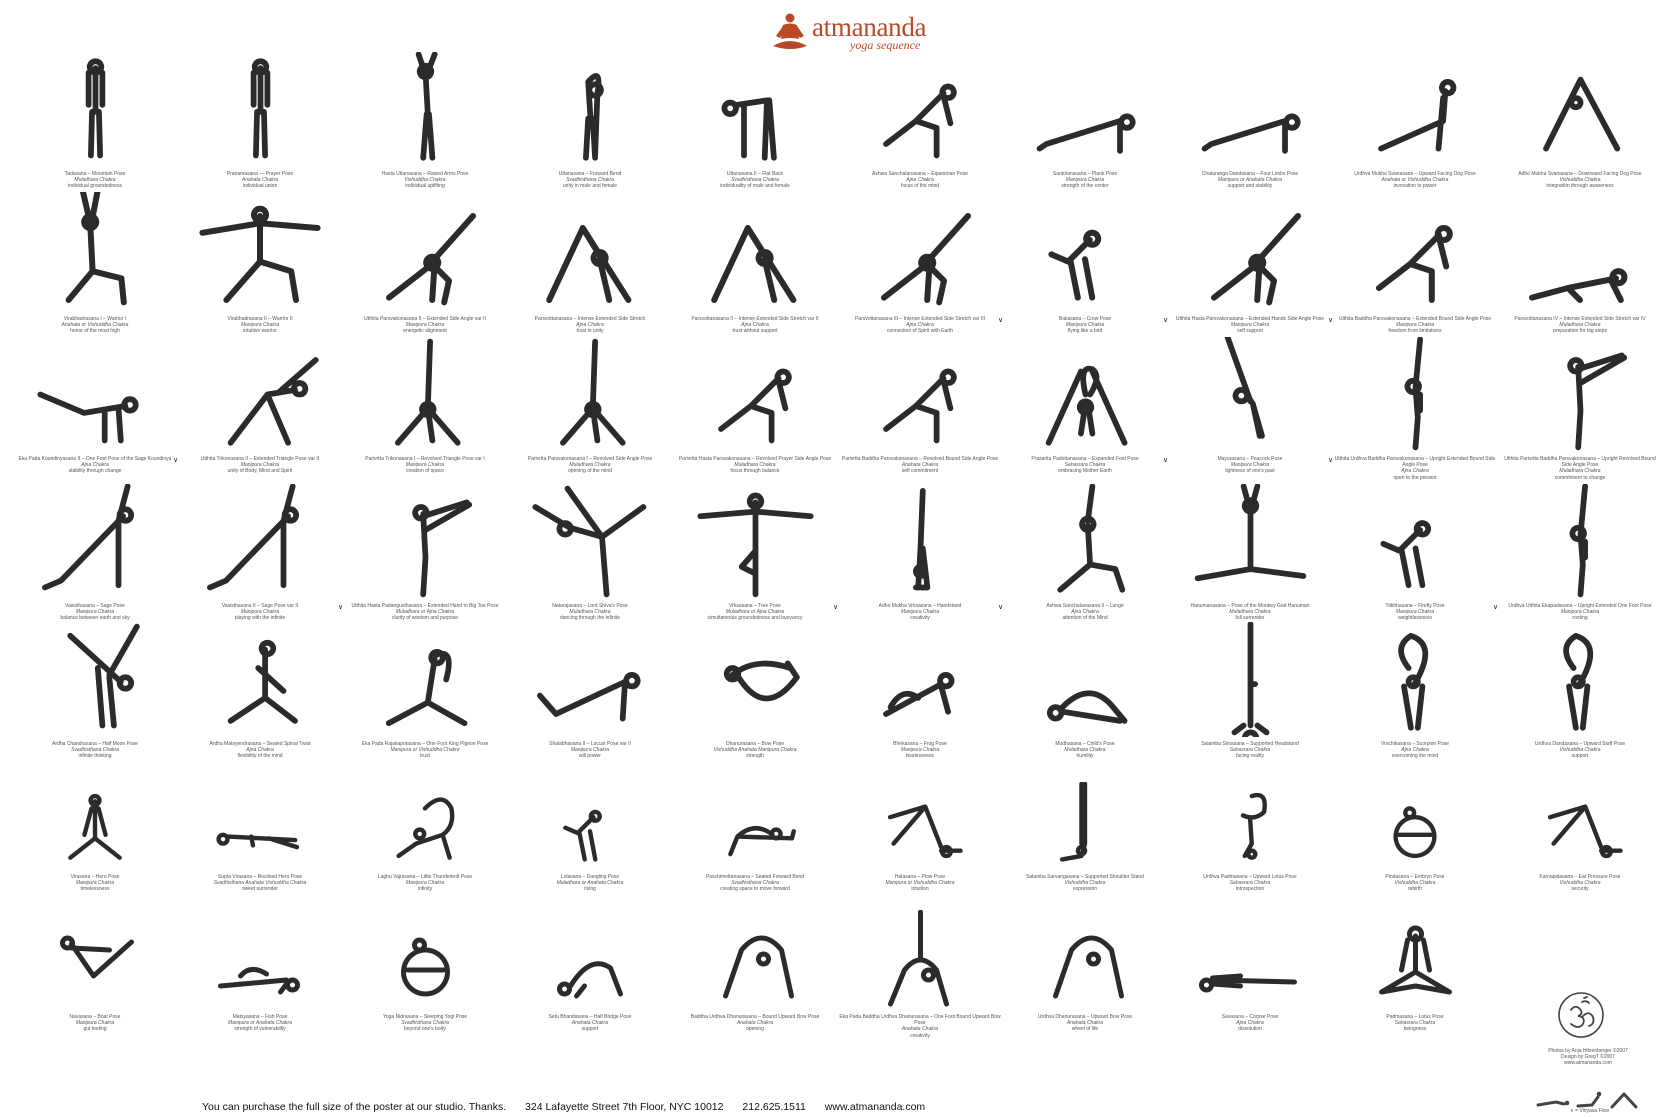 The image size is (1680, 1117). What do you see at coordinates (260, 756) in the screenshot?
I see `pose-meaning: flexibility of the mind` at bounding box center [260, 756].